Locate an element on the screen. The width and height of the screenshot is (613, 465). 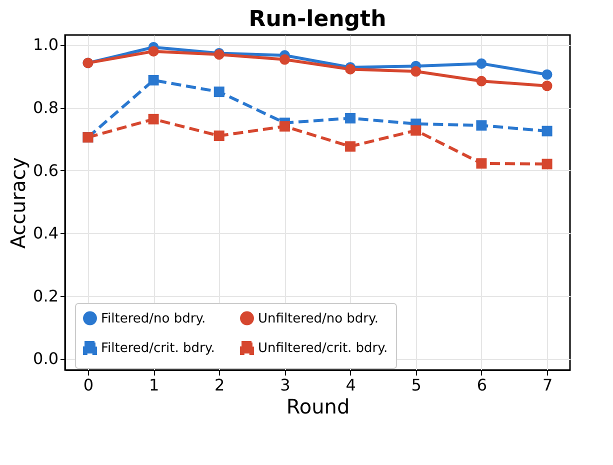
chart-title: Run-length is located at coordinates (317, 19).